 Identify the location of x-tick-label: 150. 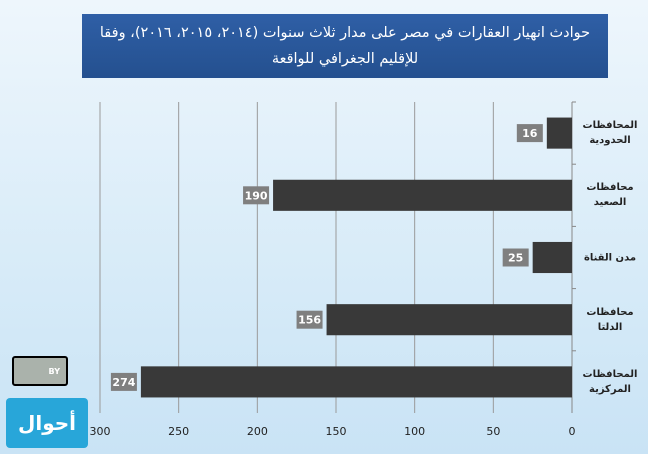
(336, 431).